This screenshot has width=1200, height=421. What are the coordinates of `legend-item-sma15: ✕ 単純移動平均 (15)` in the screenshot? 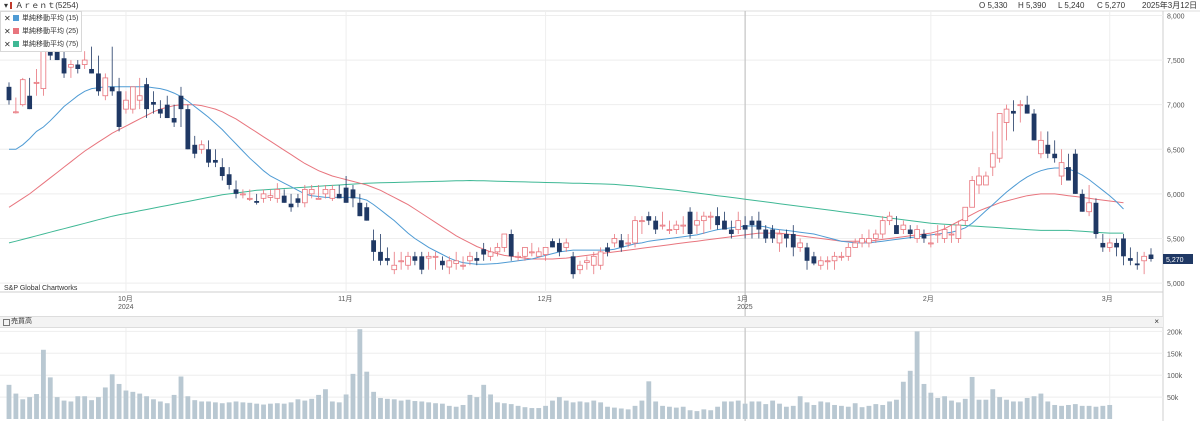 It's located at (41, 18).